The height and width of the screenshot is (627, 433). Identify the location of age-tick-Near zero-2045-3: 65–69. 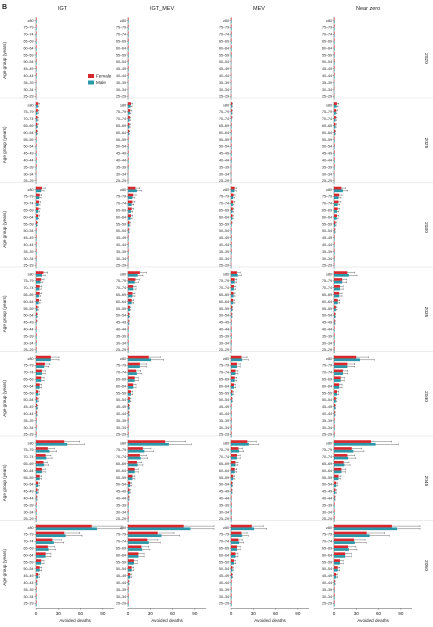
(327, 464).